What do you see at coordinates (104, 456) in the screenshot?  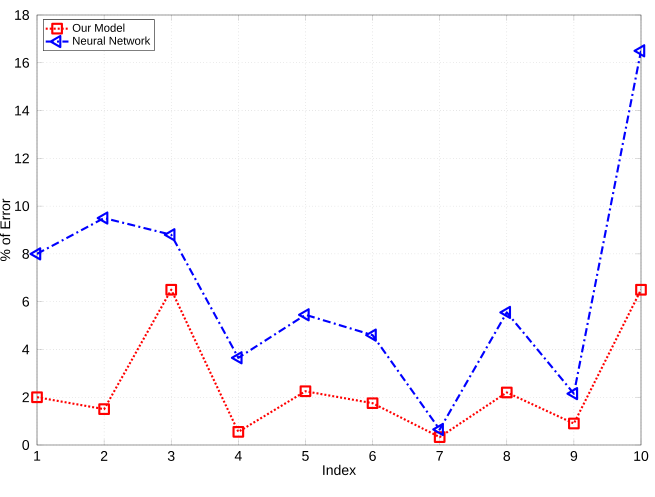 I see `x-tick-label: 2` at bounding box center [104, 456].